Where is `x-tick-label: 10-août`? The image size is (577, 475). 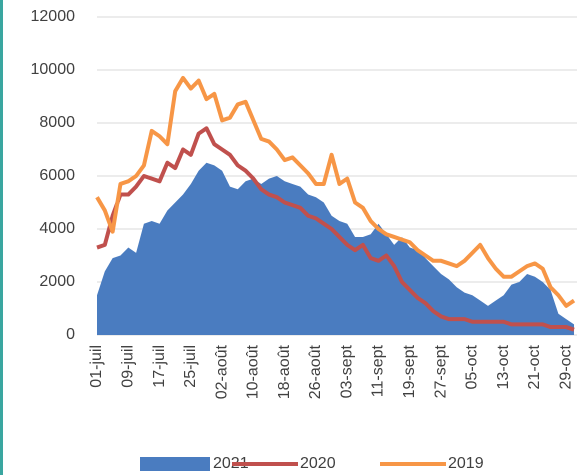
x-tick-label: 10-août is located at coordinates (253, 371).